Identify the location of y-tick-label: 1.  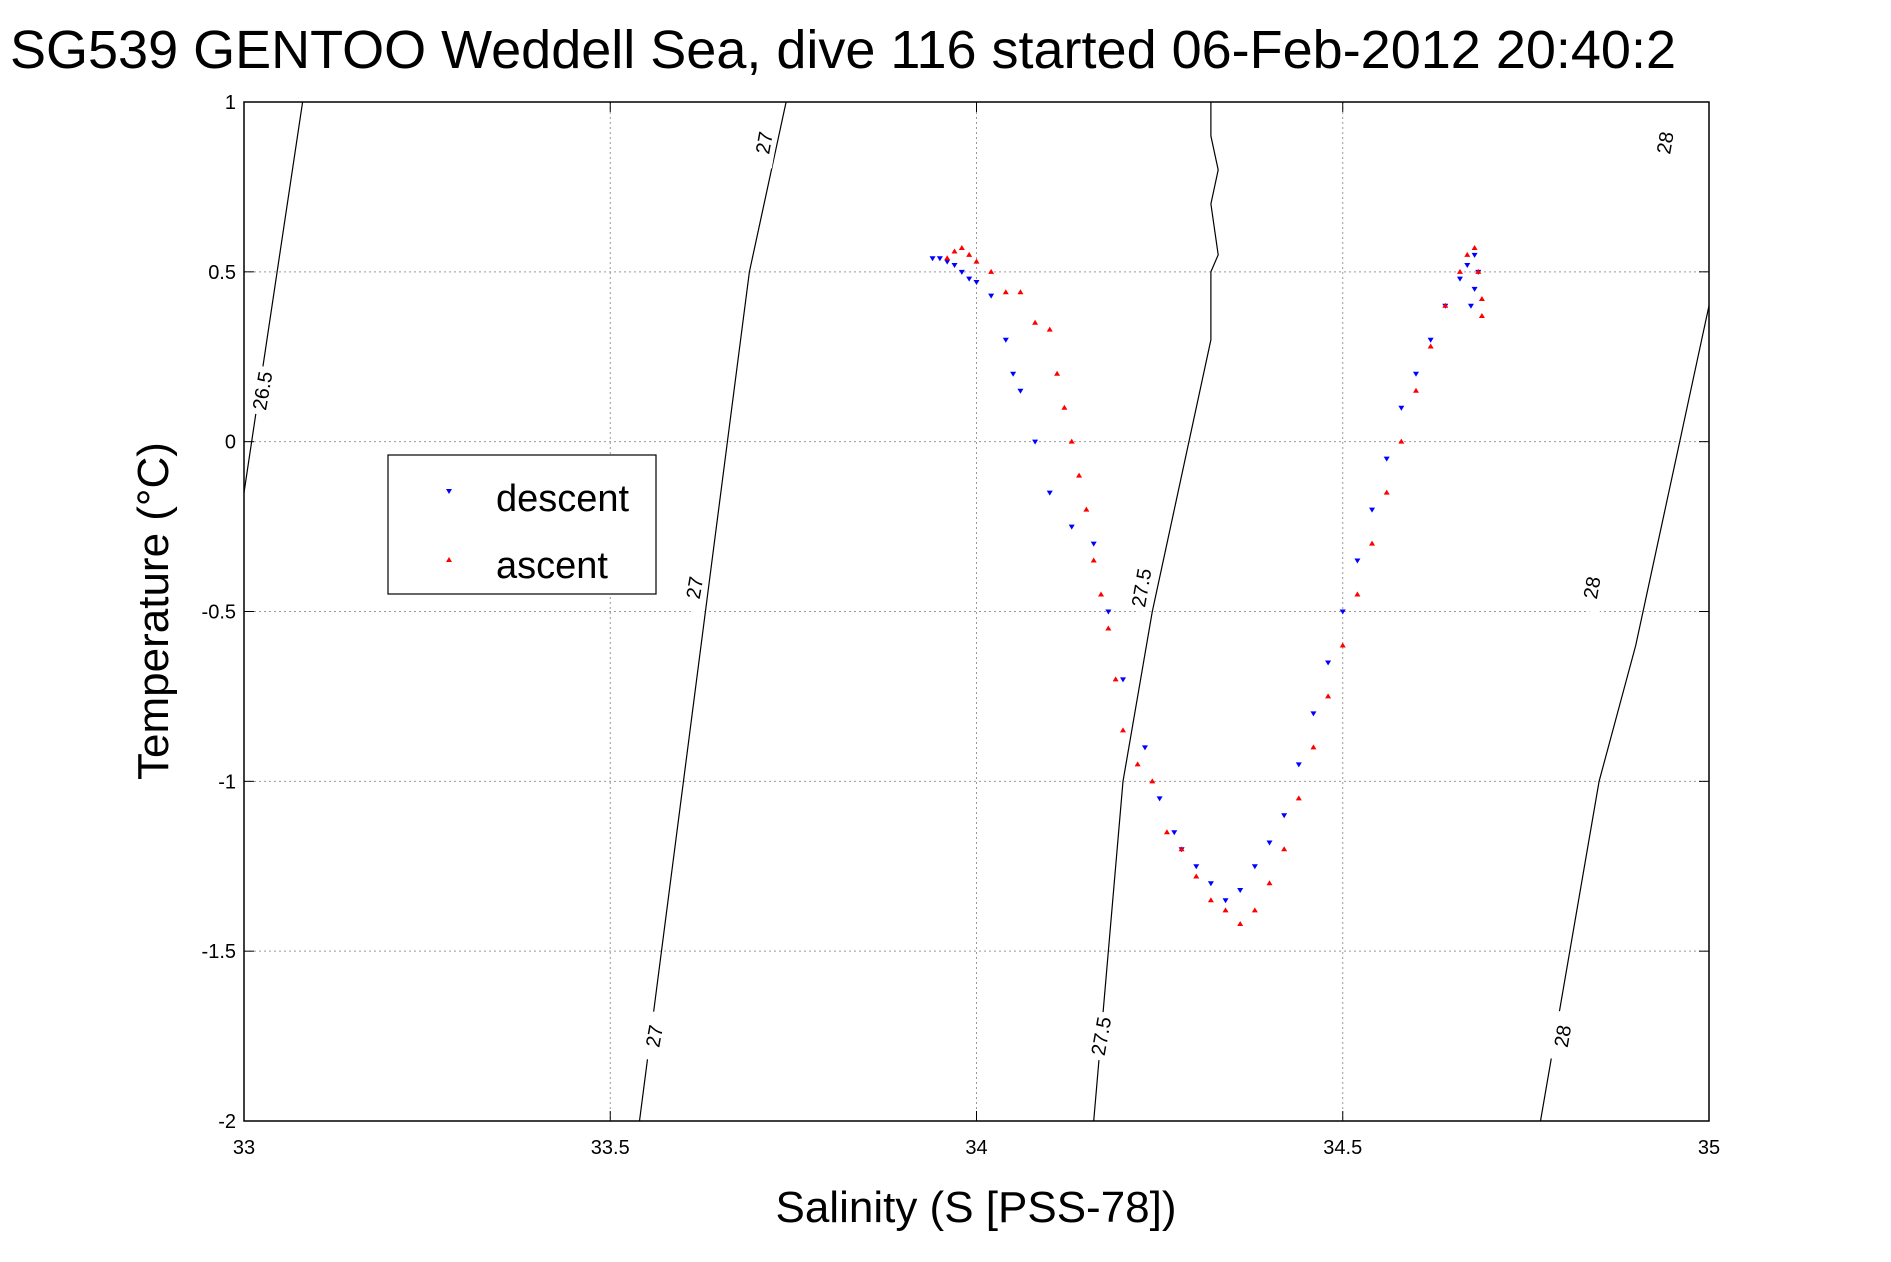
(230, 103).